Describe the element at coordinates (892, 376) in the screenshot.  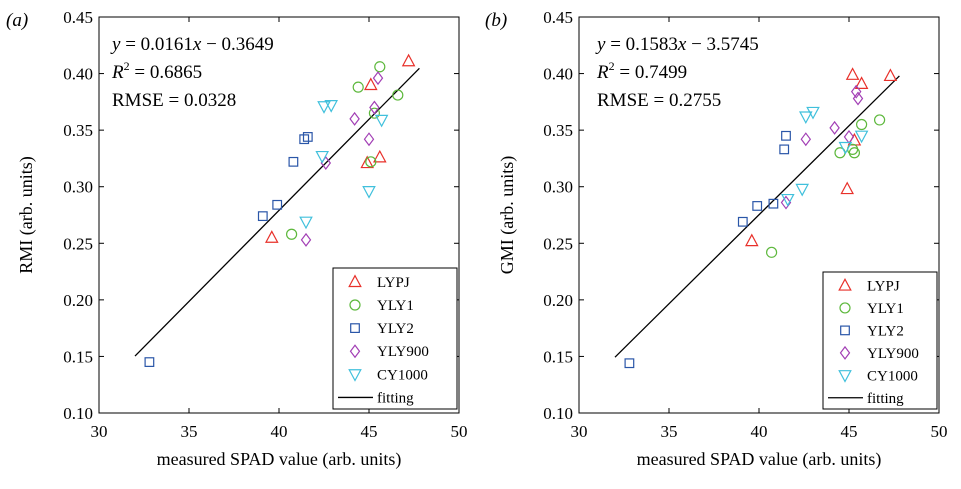
I see `legend-label-cy1000: CY1000` at that location.